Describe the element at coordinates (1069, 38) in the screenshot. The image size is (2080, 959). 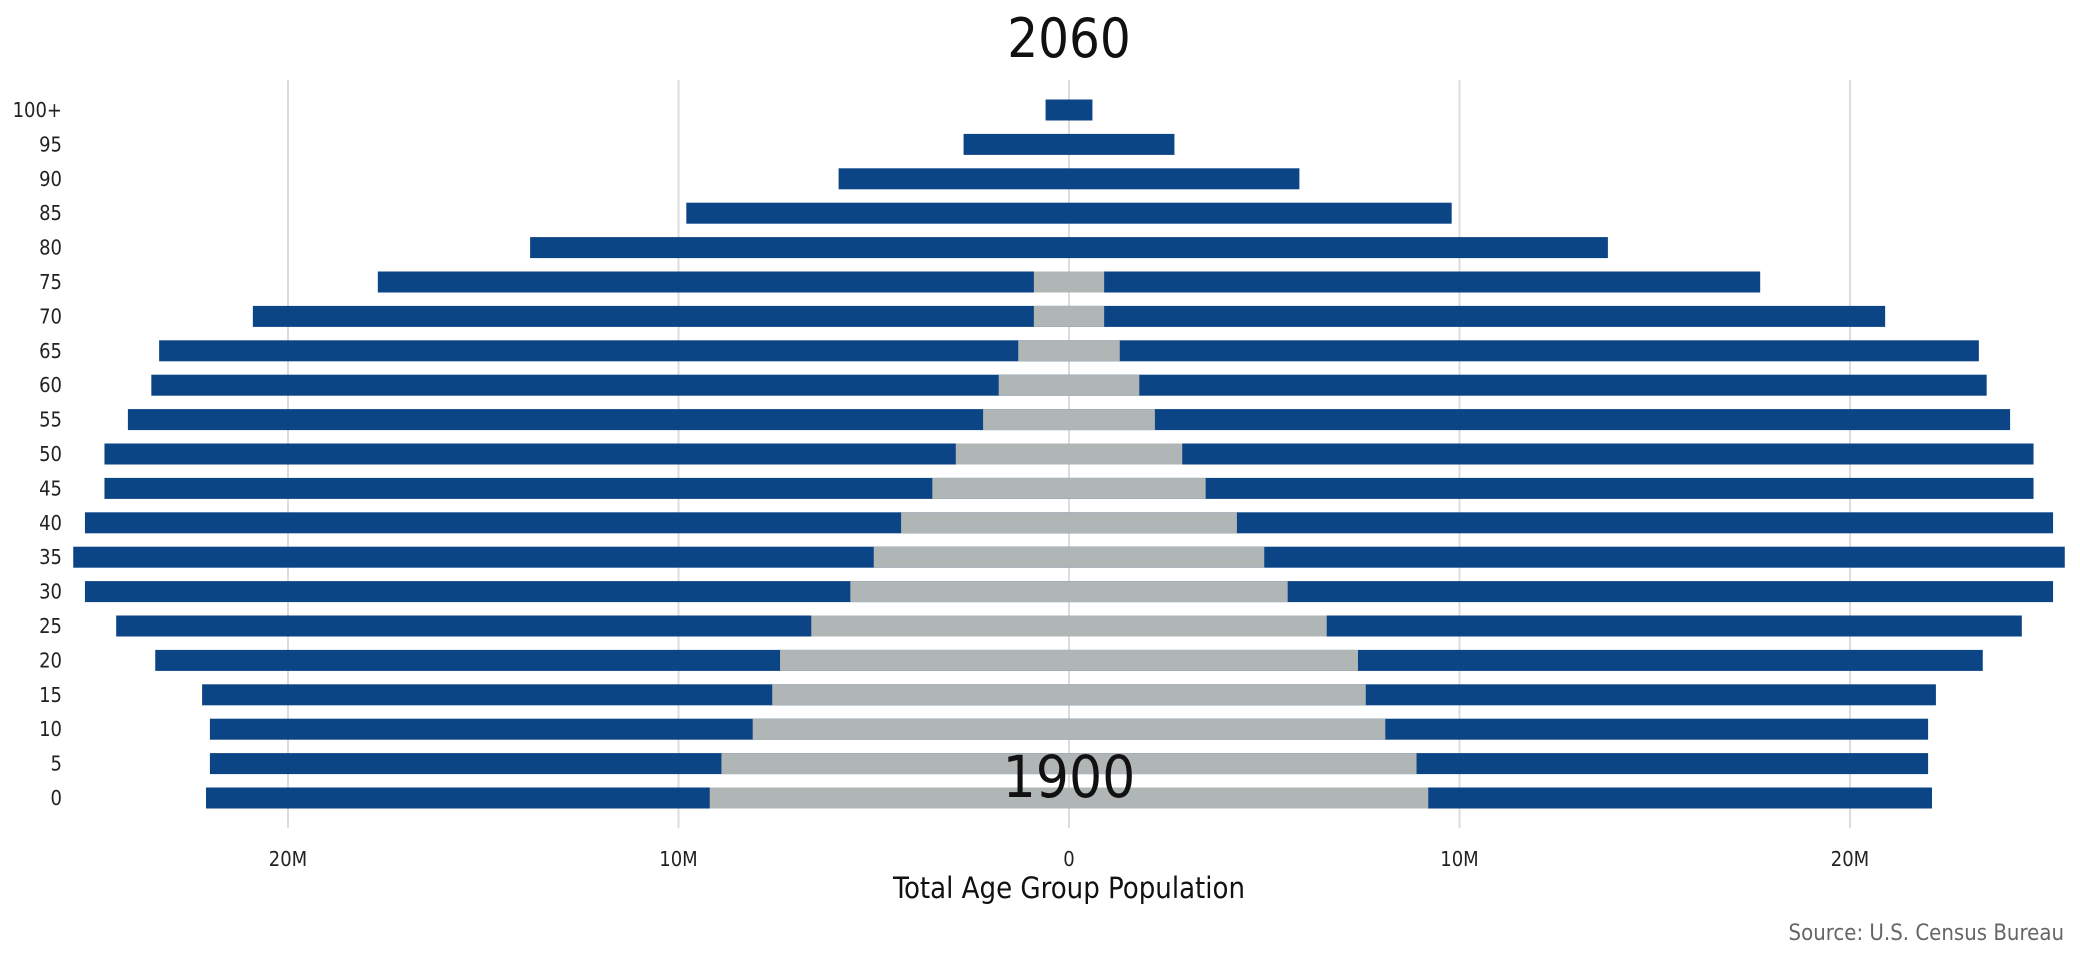
I see `chart-title-2060: 2060` at that location.